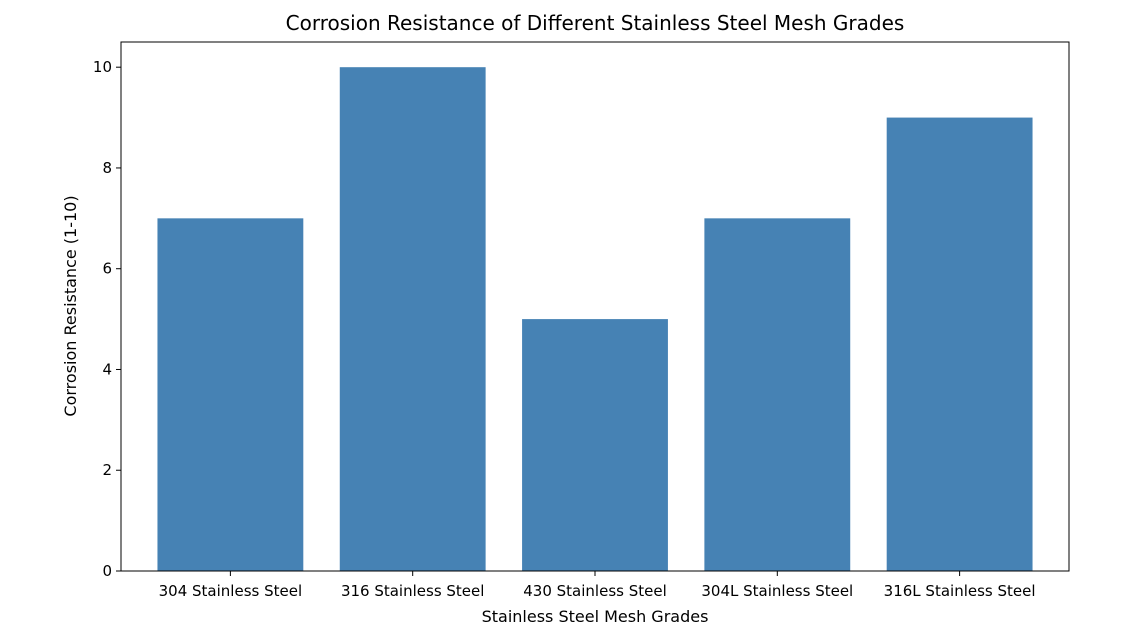  I want to click on x-axis-label: Stainless Steel Mesh Grades, so click(595, 616).